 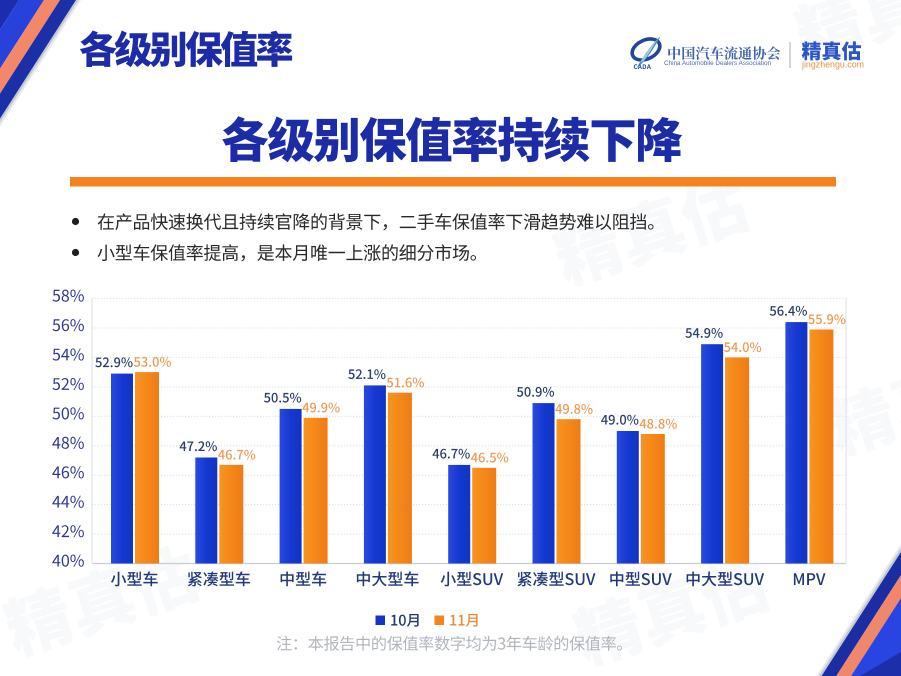 What do you see at coordinates (832, 65) in the screenshot?
I see `svg-text: jingzhengu.com` at bounding box center [832, 65].